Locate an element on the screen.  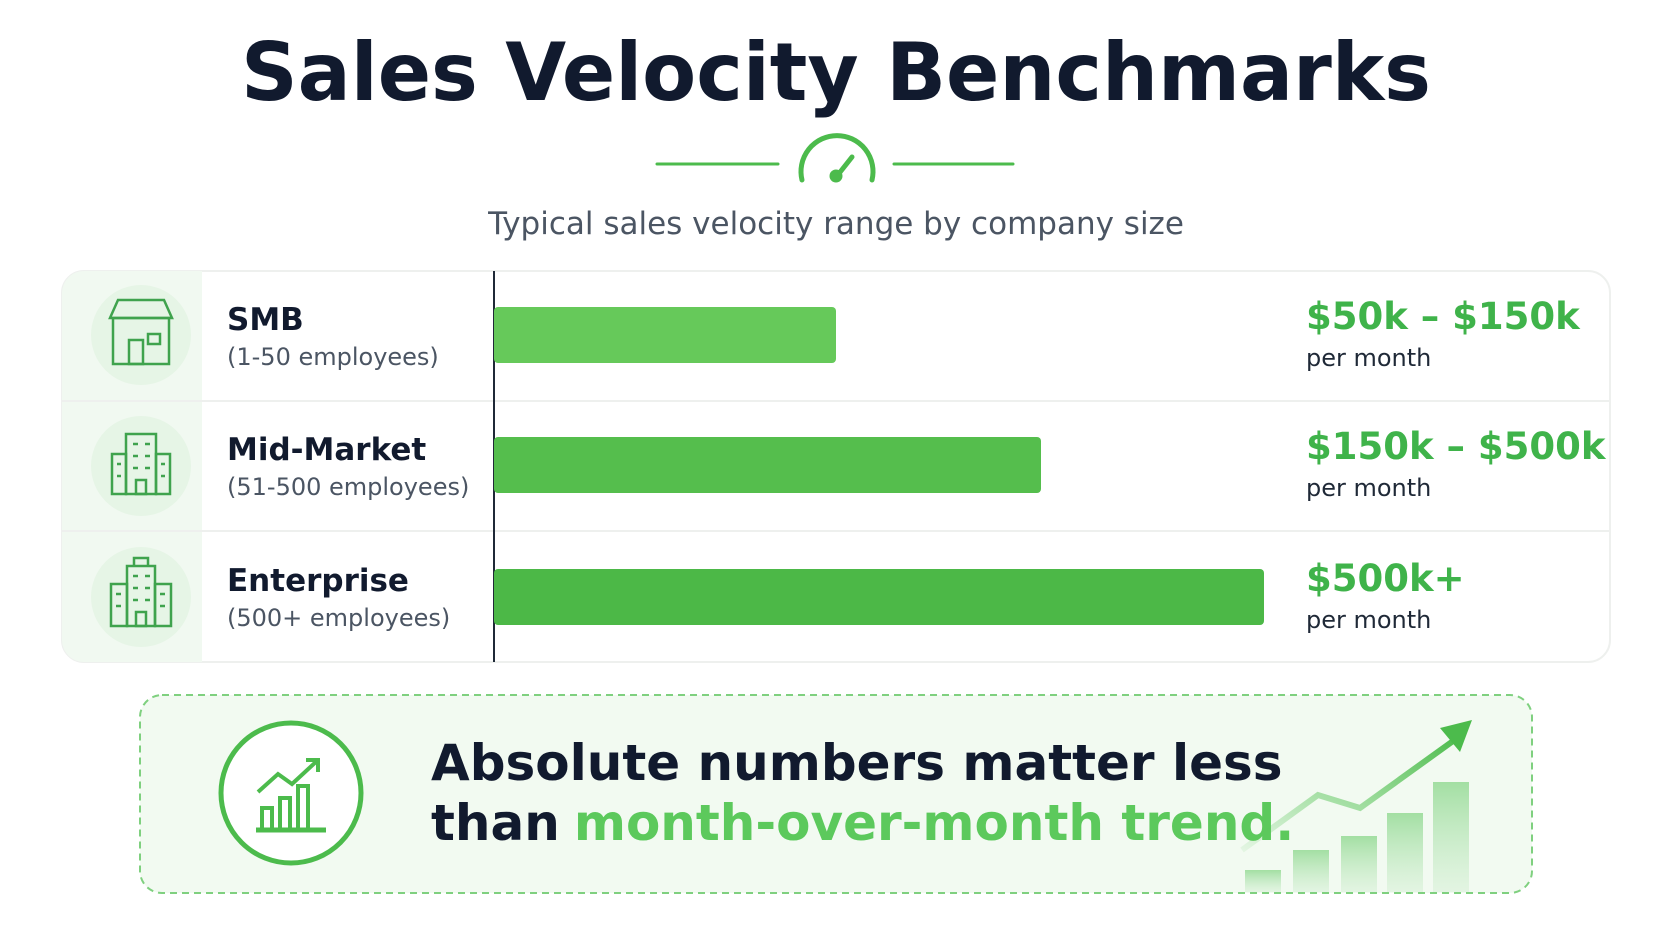
callout-line1: Absolute numbers matter less is located at coordinates (857, 763).